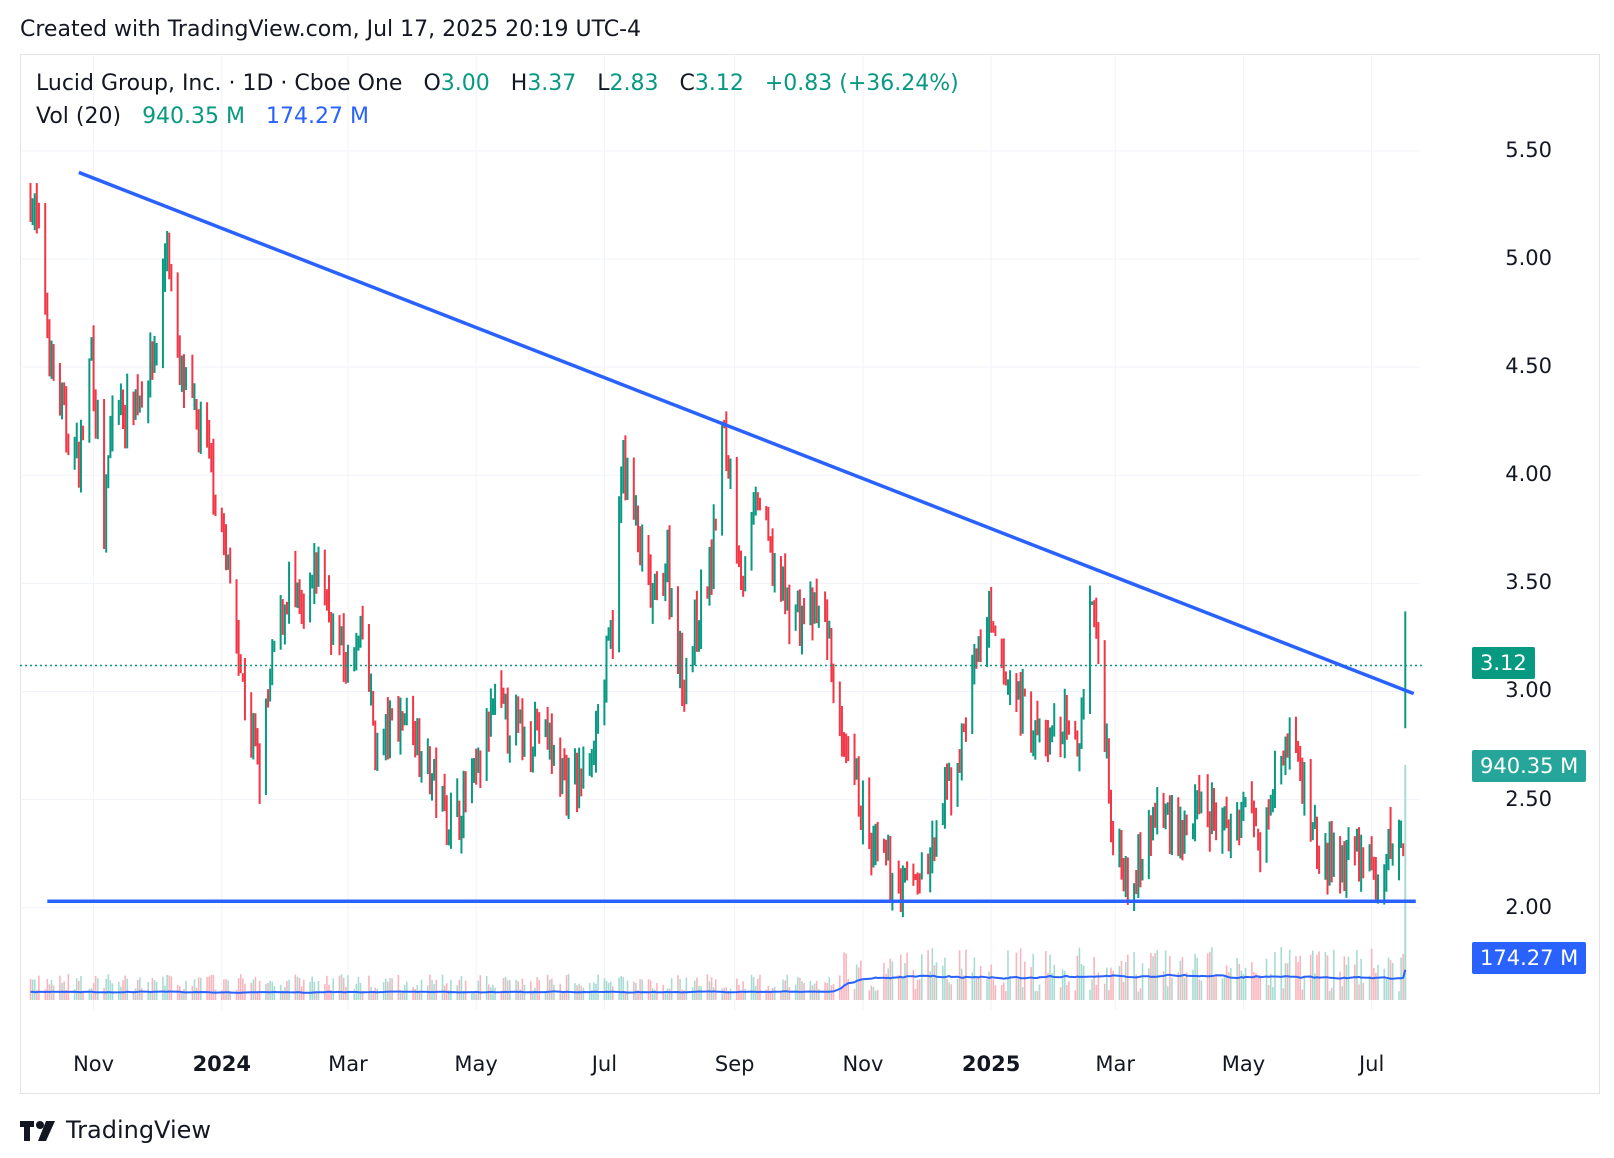  I want to click on volume-value: 940.35 M, so click(194, 116).